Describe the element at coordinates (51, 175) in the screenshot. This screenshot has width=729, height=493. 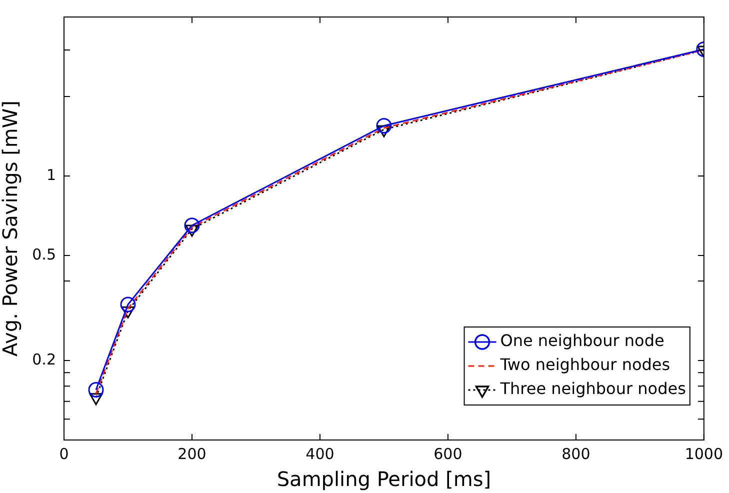
I see `y-tick-label: 1` at that location.